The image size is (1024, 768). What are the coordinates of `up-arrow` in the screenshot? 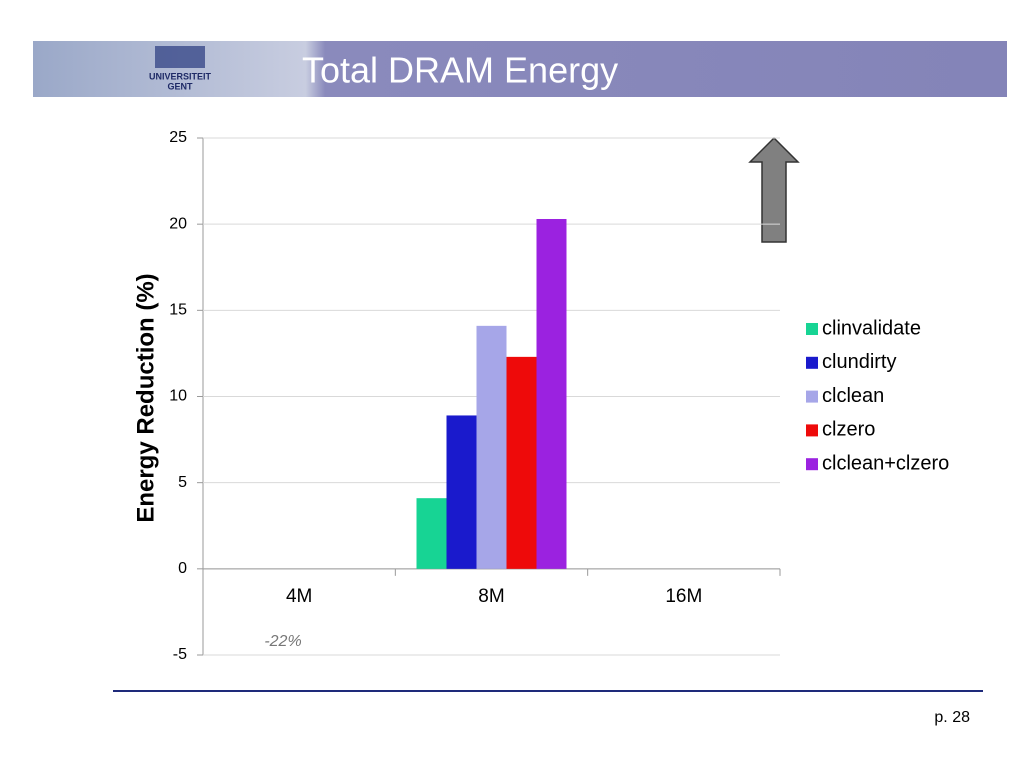 It's located at (774, 189).